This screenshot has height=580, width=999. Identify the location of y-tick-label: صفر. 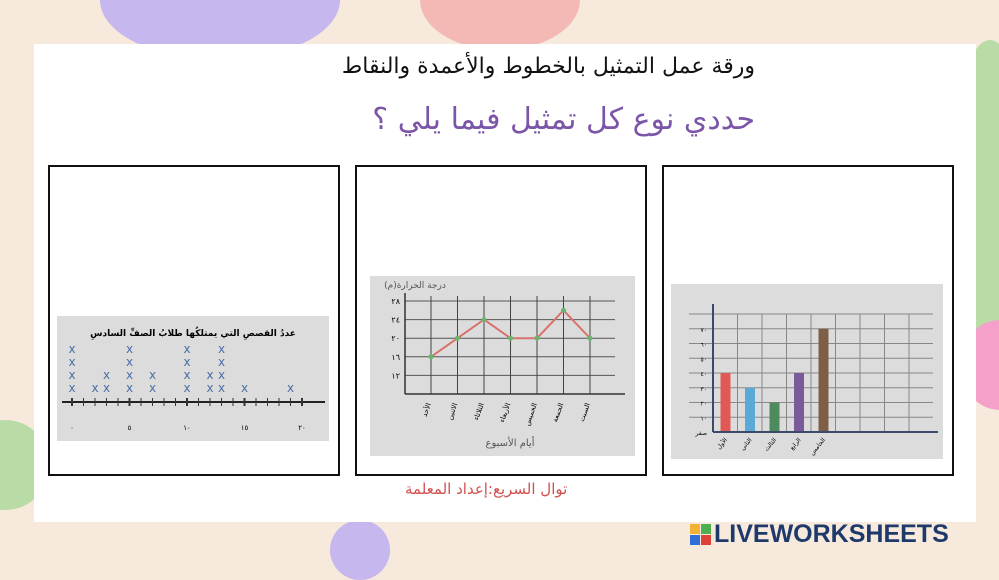
(701, 433).